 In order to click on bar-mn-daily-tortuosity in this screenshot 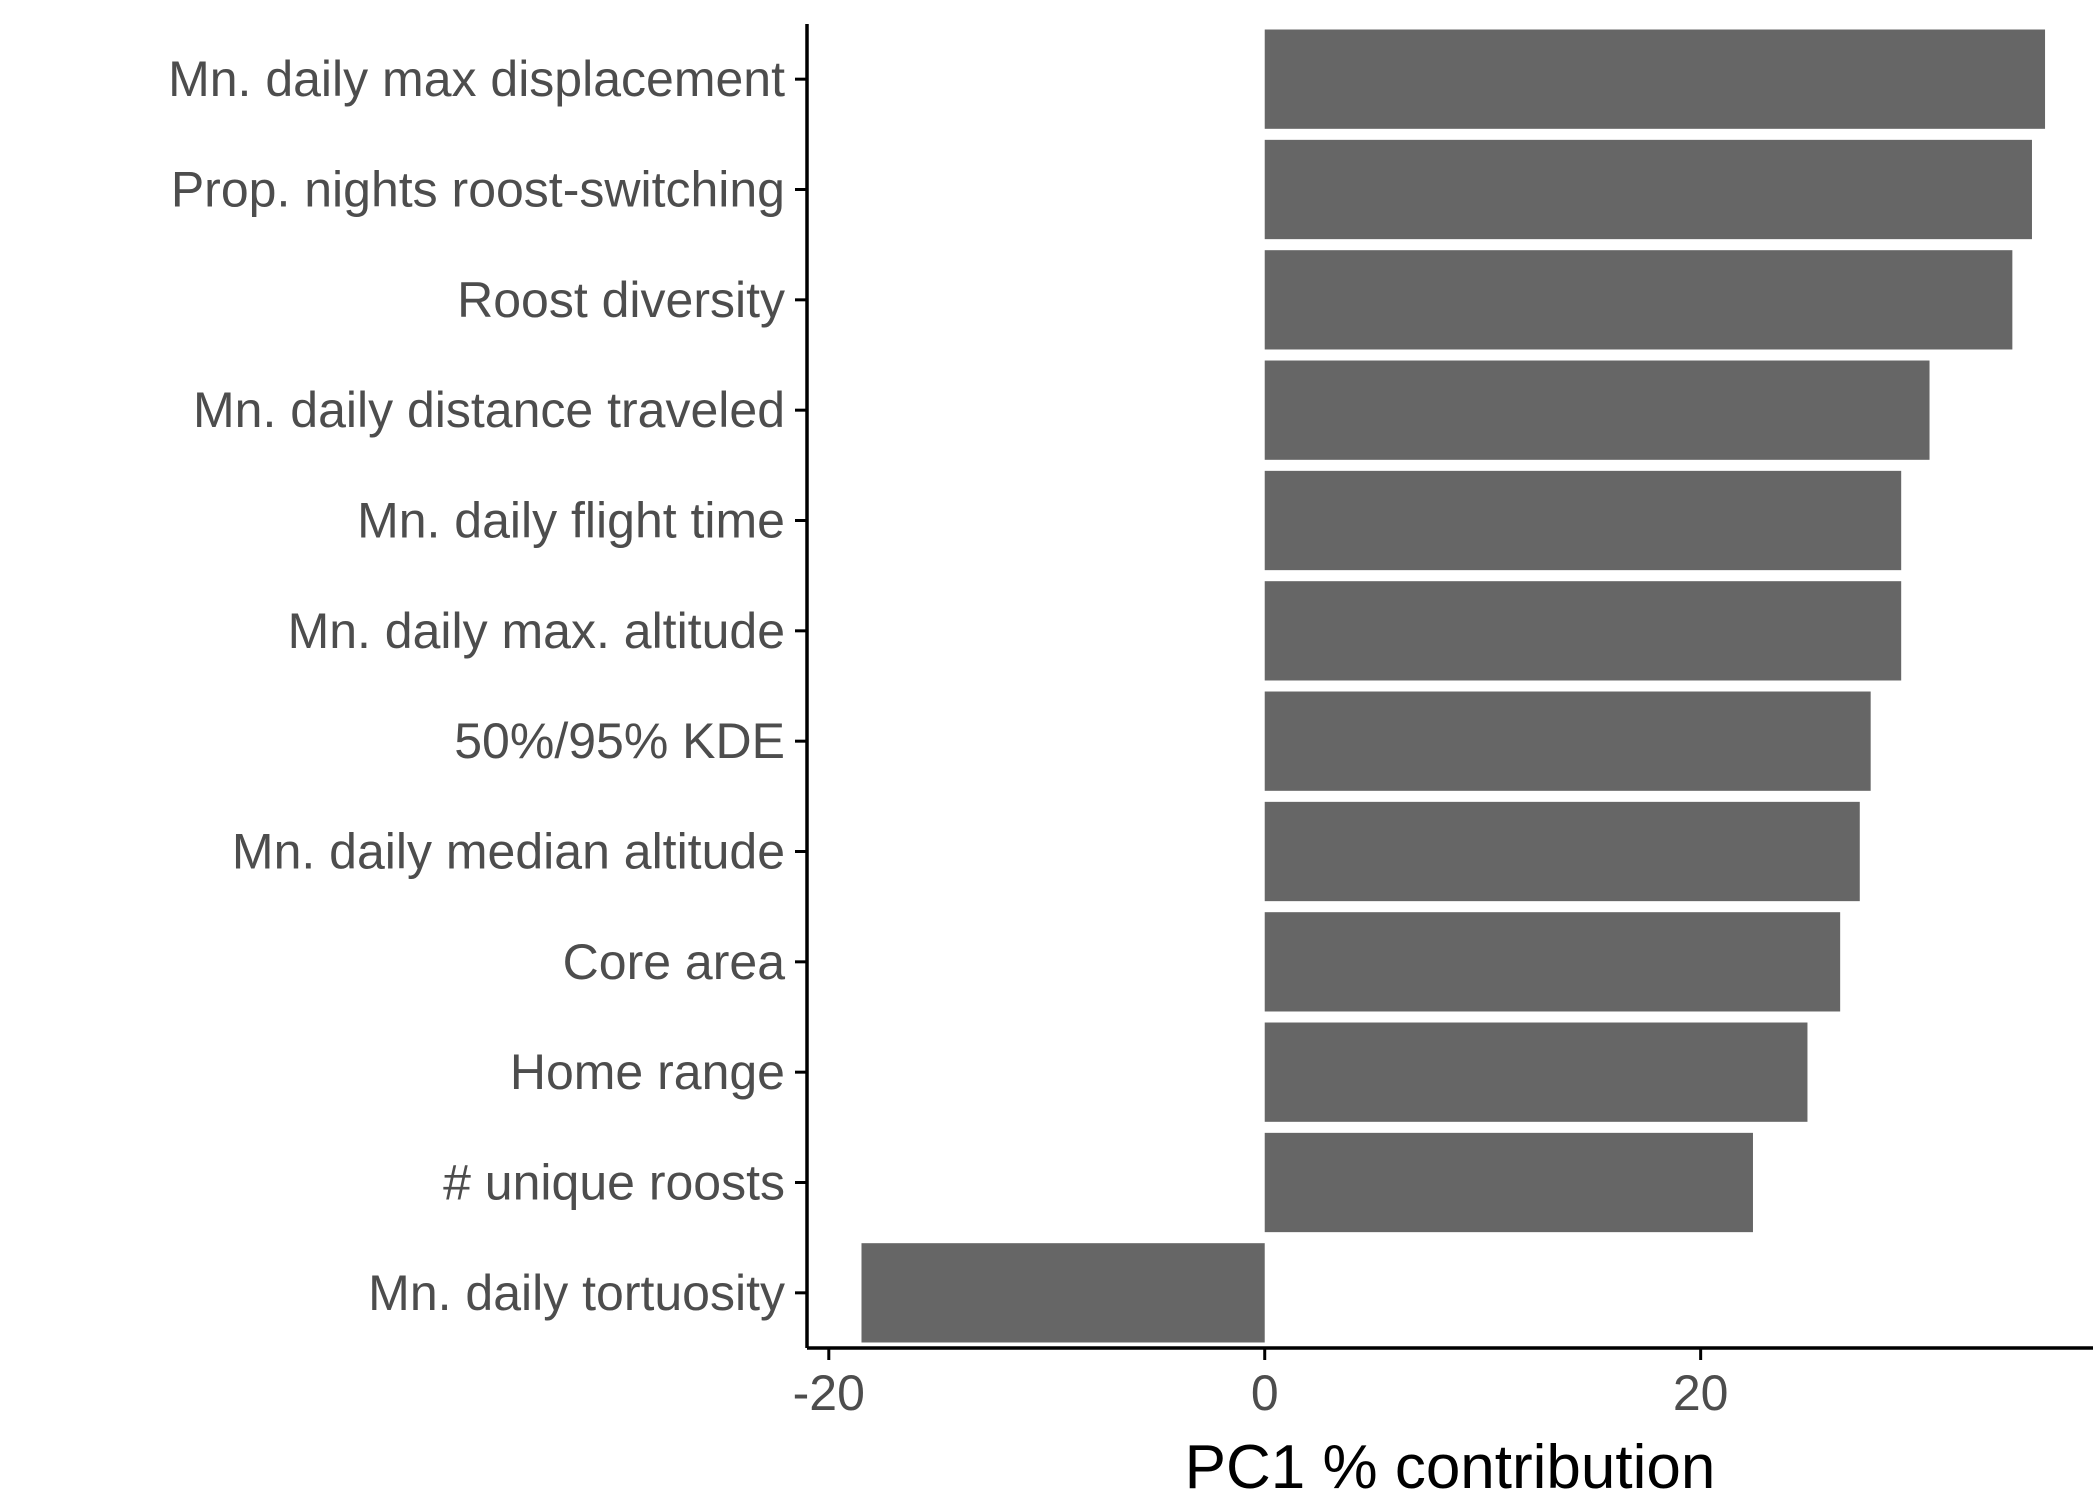, I will do `click(1063, 1293)`.